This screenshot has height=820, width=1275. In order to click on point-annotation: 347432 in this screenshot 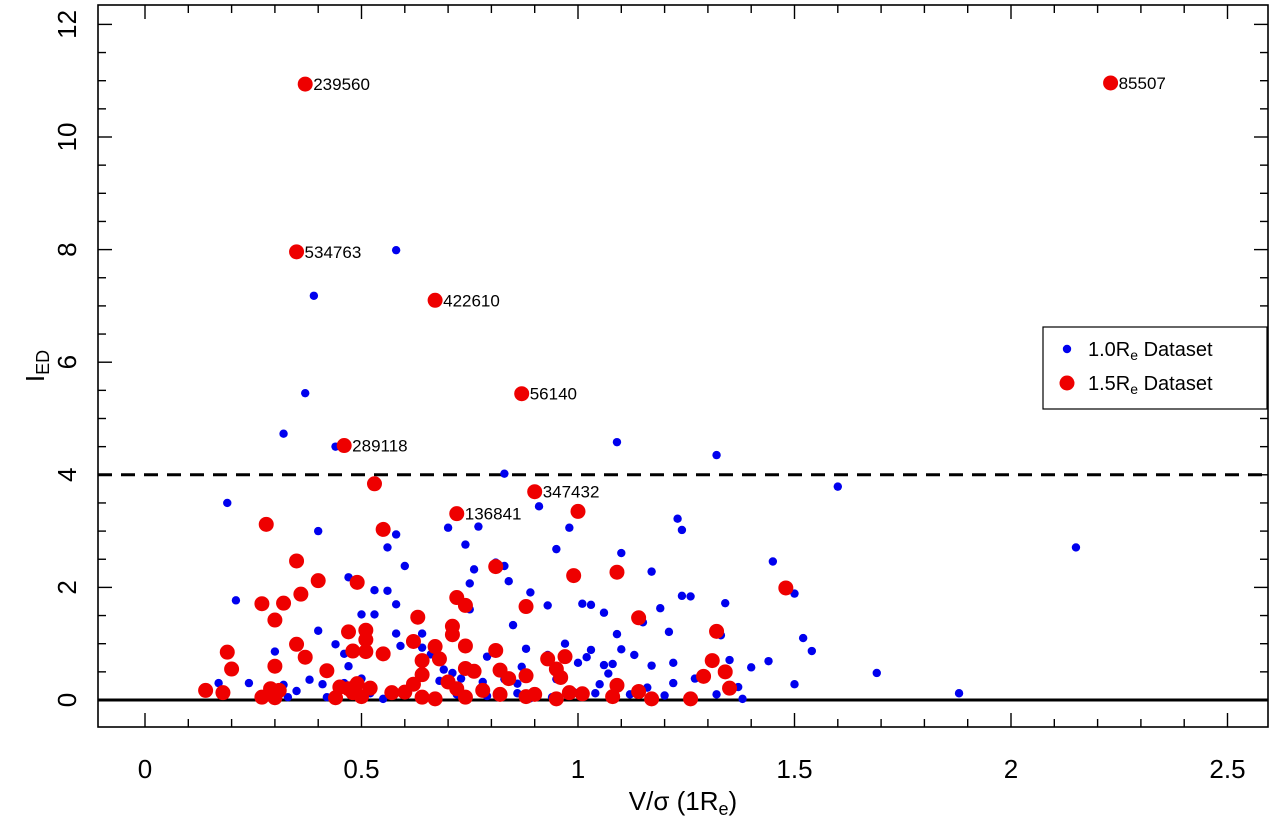, I will do `click(571, 492)`.